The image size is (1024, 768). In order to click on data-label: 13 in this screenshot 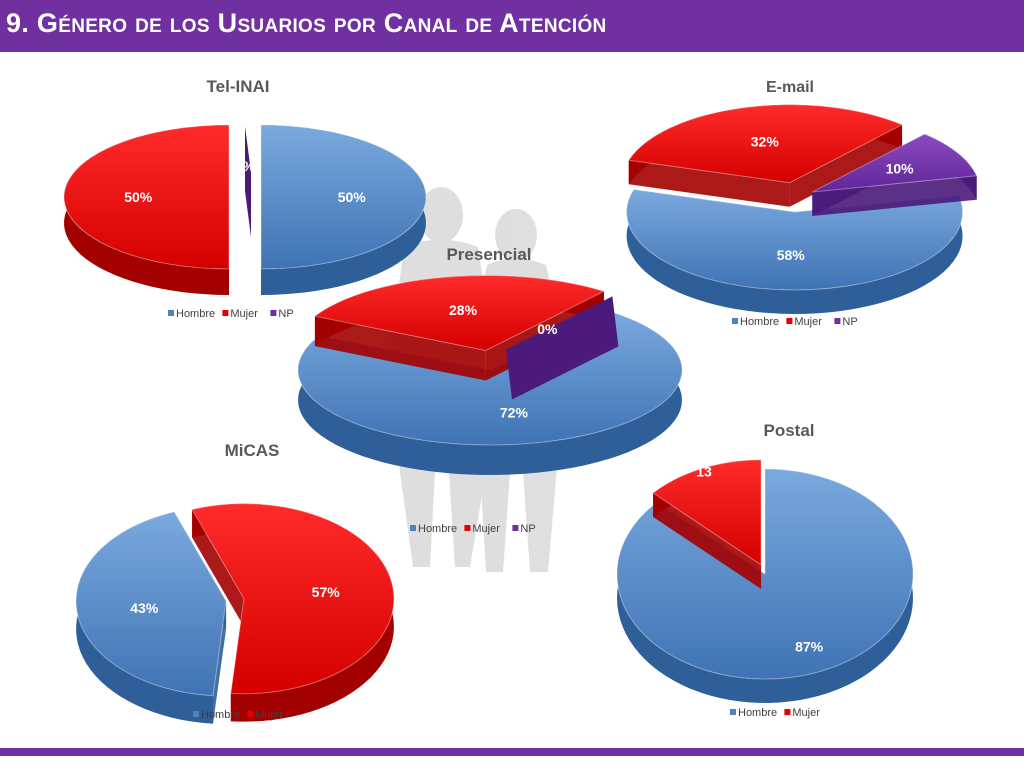, I will do `click(704, 471)`.